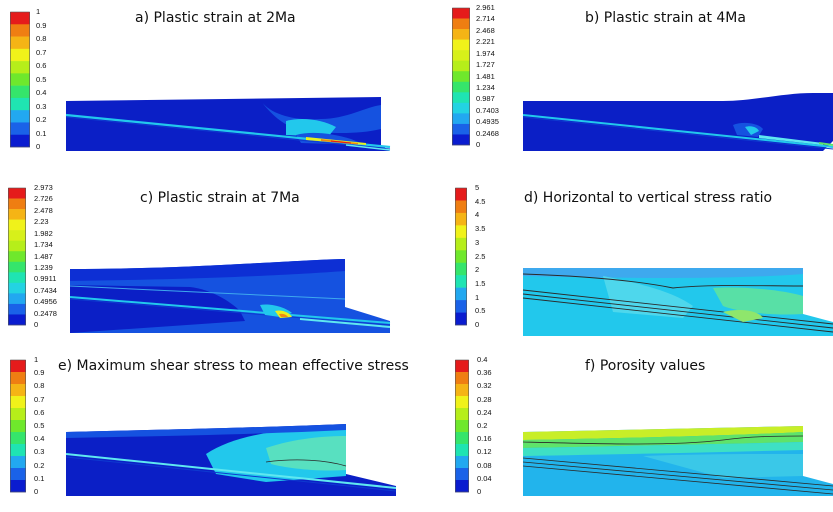  What do you see at coordinates (45, 279) in the screenshot?
I see `legend-c-tick-label: 0.9911` at bounding box center [45, 279].